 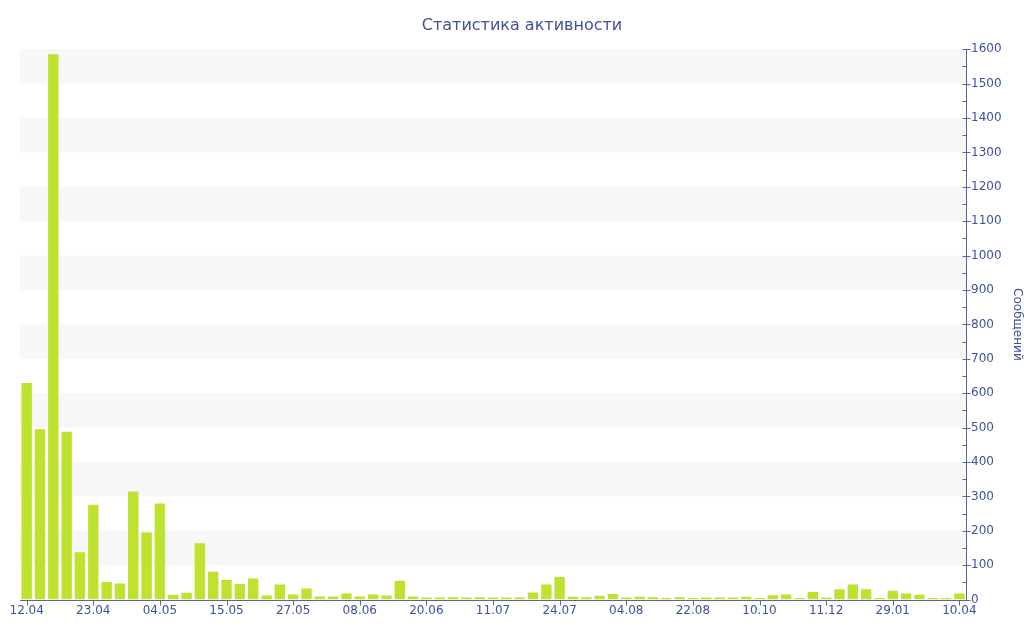 What do you see at coordinates (982, 426) in the screenshot?
I see `y-tick-label: 500` at bounding box center [982, 426].